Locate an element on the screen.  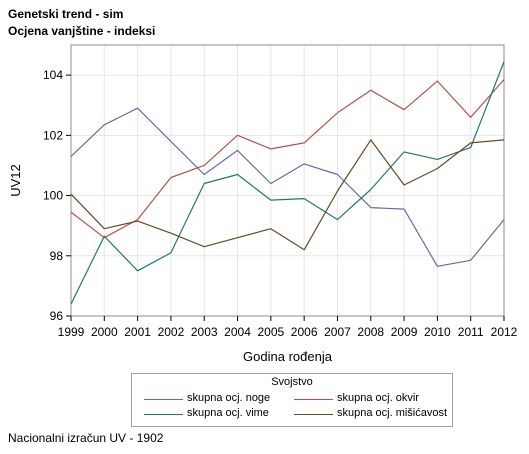
chart-title: Genetski trend - sim is located at coordinates (66, 14).